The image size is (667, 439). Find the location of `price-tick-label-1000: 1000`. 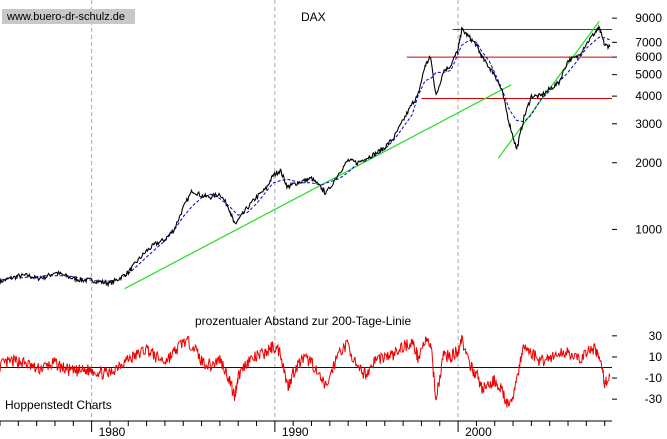

price-tick-label-1000: 1000 is located at coordinates (648, 229).